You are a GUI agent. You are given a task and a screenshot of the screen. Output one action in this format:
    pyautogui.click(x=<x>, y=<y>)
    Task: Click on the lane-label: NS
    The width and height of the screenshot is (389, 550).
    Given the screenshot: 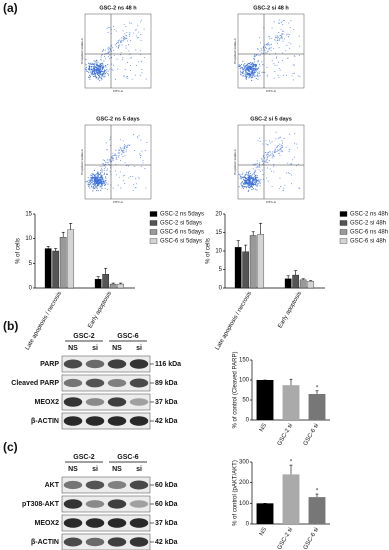 What is the action you would take?
    pyautogui.click(x=117, y=469)
    